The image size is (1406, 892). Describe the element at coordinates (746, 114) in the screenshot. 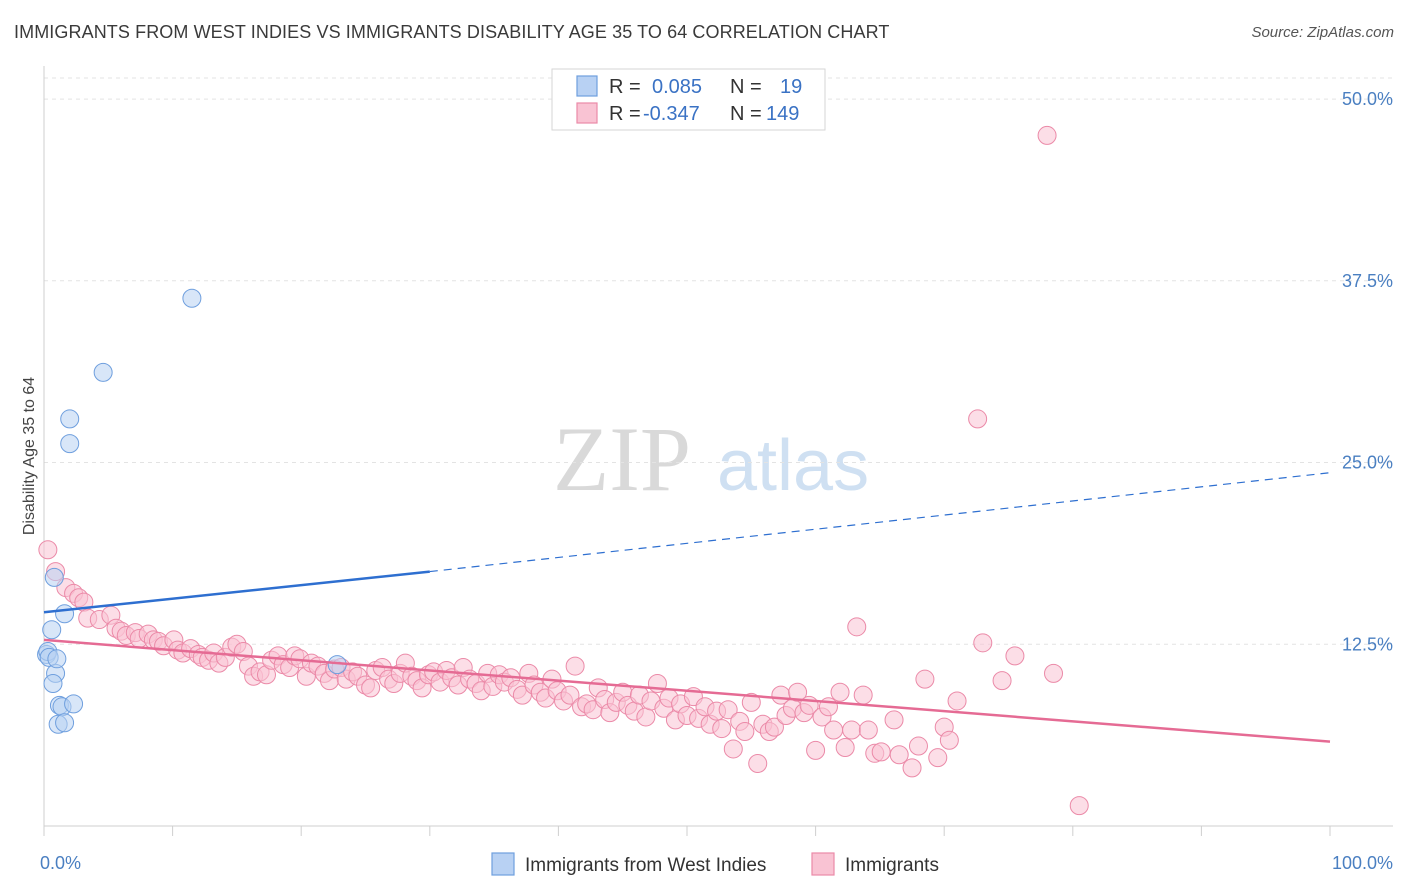

I see `legend-n-label-1: N =` at that location.